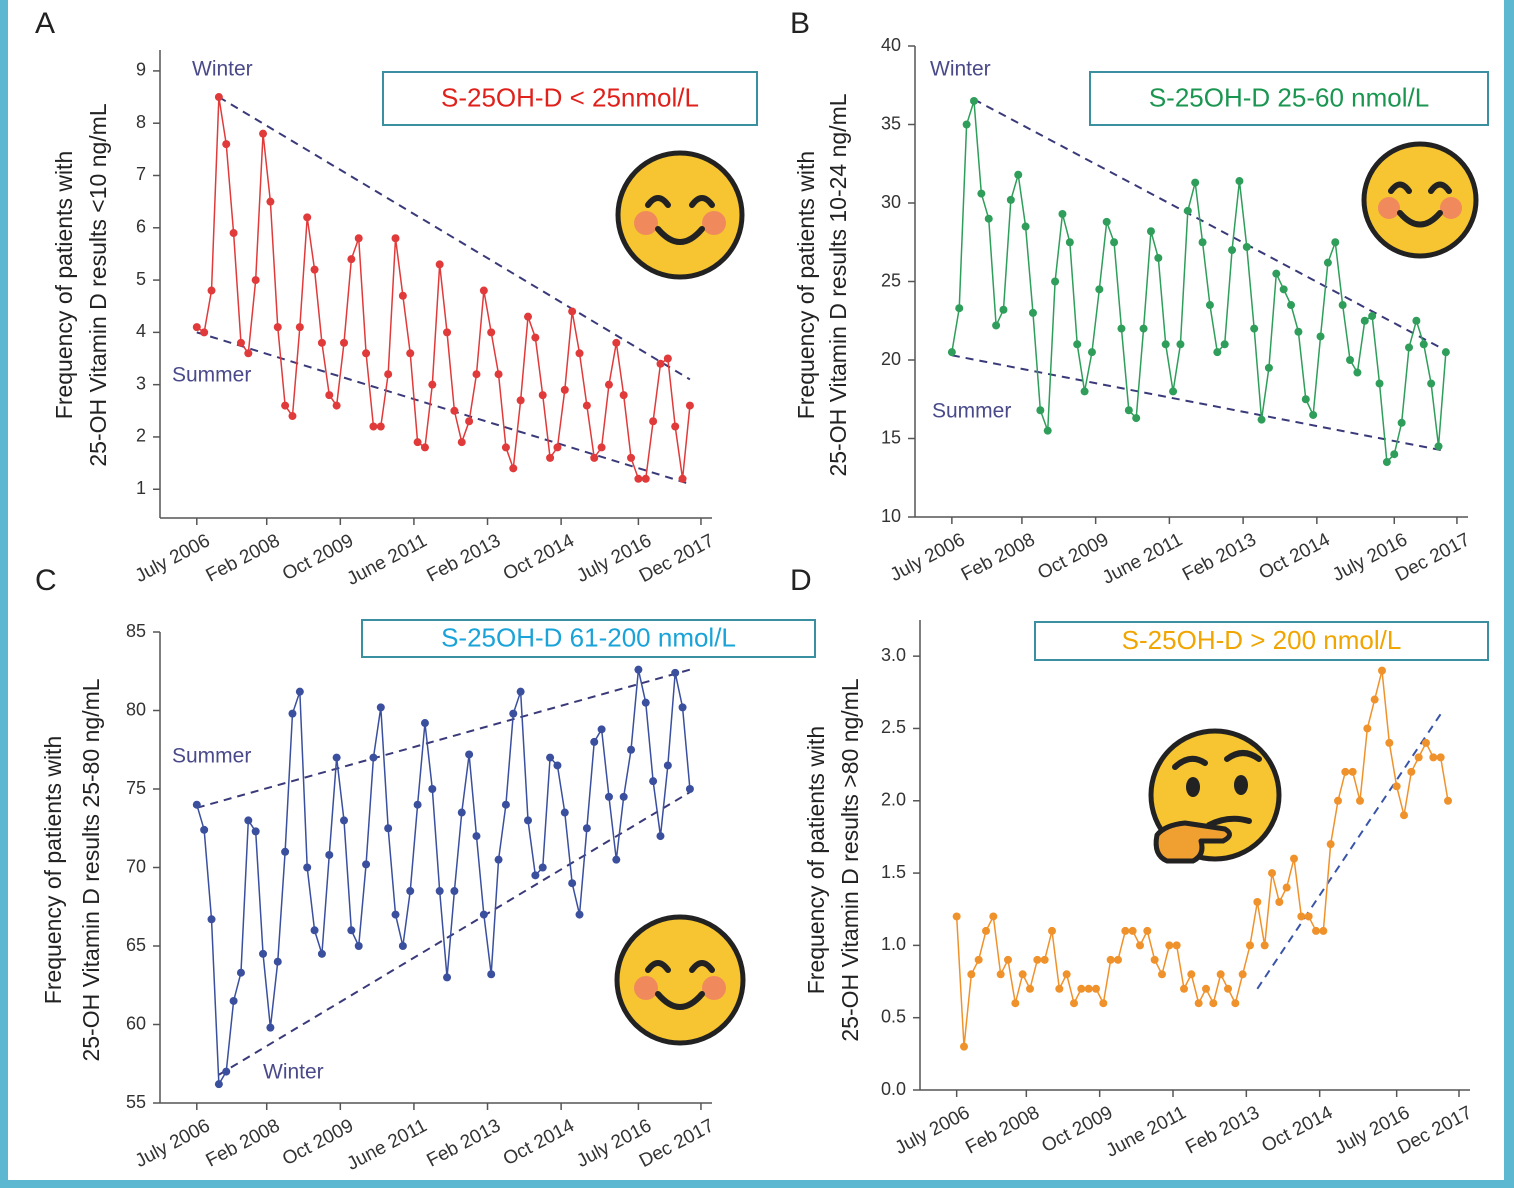  Describe the element at coordinates (222, 69) in the screenshot. I see `annotation: Winter` at that location.